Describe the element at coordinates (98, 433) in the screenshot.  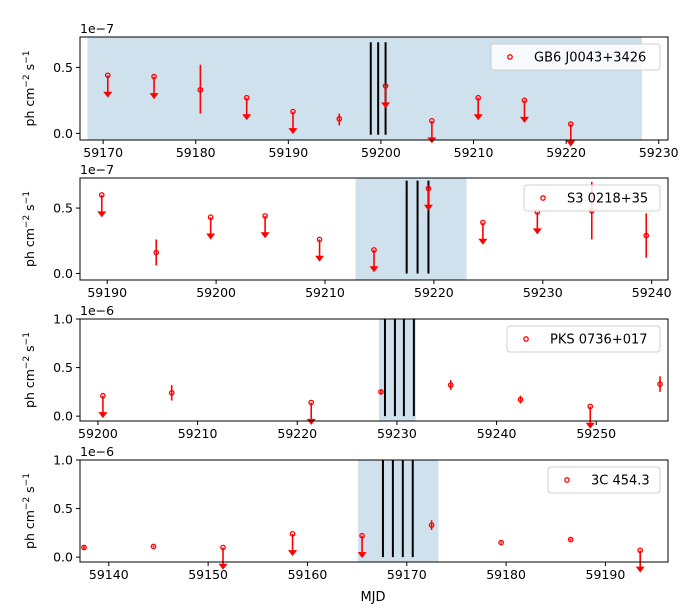
I see `x-tick-label: 59200` at that location.